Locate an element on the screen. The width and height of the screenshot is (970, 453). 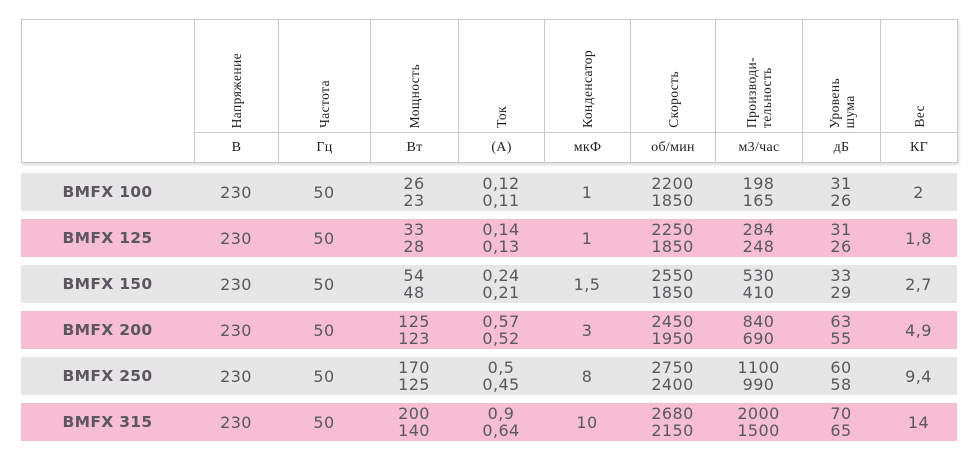
value-cell: 198 165 is located at coordinates (758, 192).